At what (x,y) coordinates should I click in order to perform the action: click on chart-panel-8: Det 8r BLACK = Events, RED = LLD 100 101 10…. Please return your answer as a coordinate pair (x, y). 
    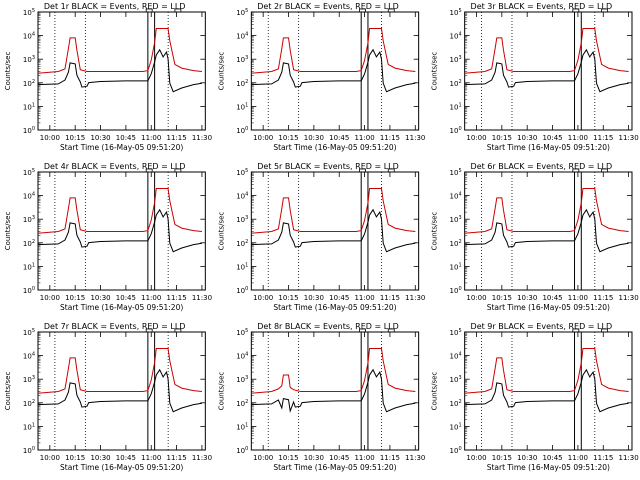
    Looking at the image, I should click on (321, 397).